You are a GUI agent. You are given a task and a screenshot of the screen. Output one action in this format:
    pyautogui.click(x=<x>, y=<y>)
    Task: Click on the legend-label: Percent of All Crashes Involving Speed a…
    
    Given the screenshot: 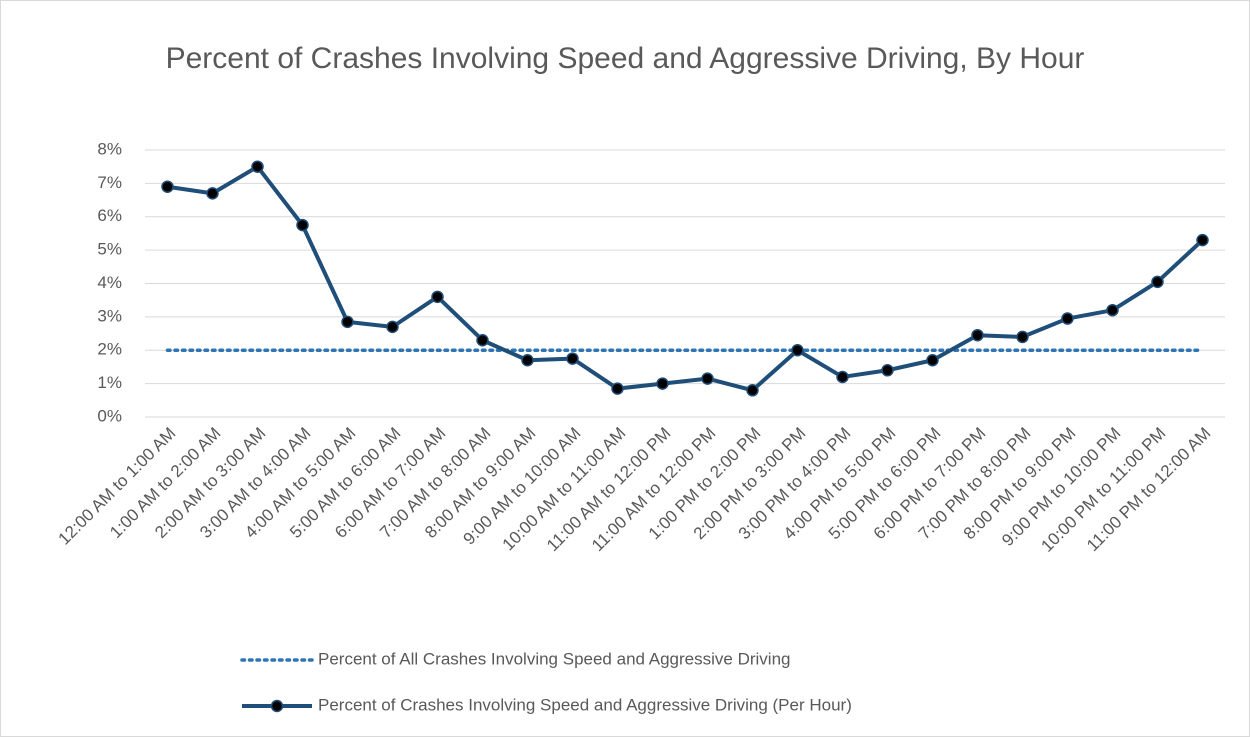 What is the action you would take?
    pyautogui.click(x=554, y=658)
    